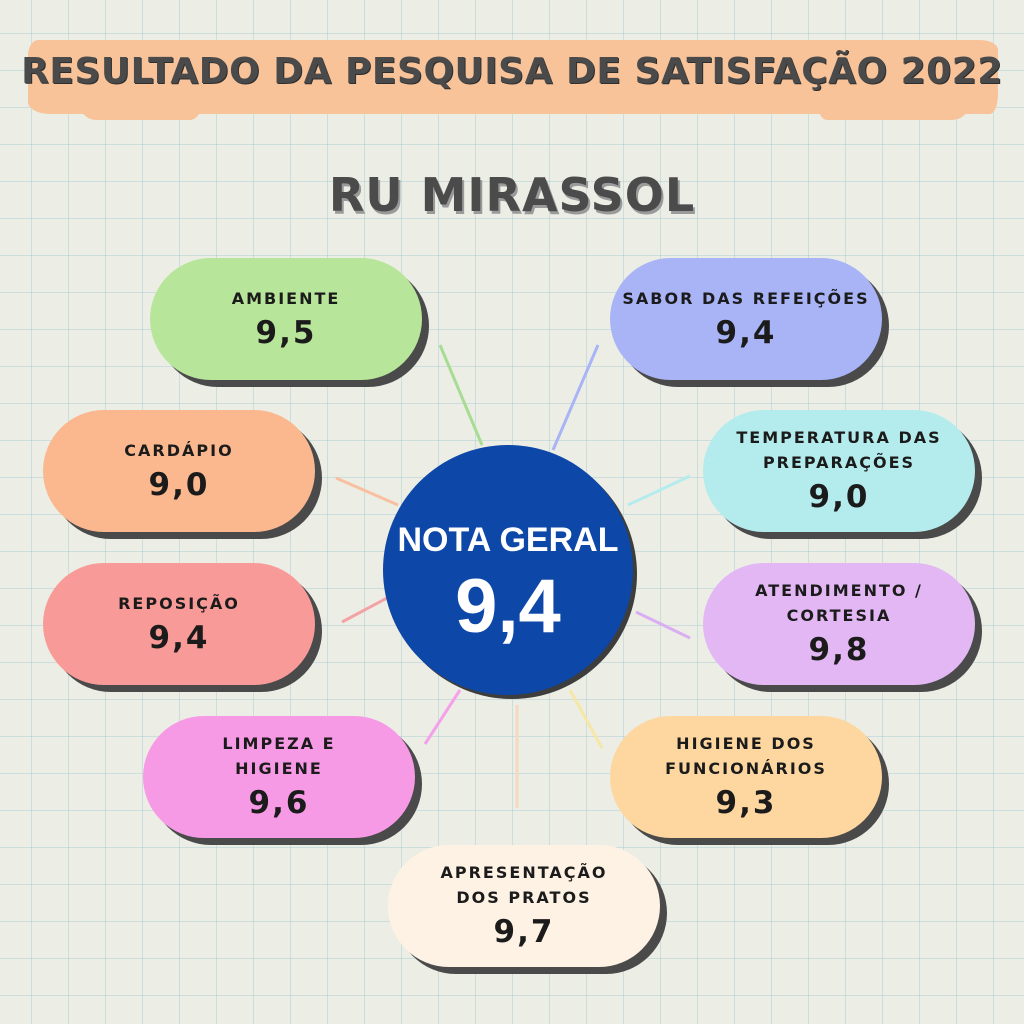 This screenshot has width=1024, height=1024. What do you see at coordinates (524, 885) in the screenshot?
I see `category-label: APRESENTAÇÃO DOS PRATOS` at bounding box center [524, 885].